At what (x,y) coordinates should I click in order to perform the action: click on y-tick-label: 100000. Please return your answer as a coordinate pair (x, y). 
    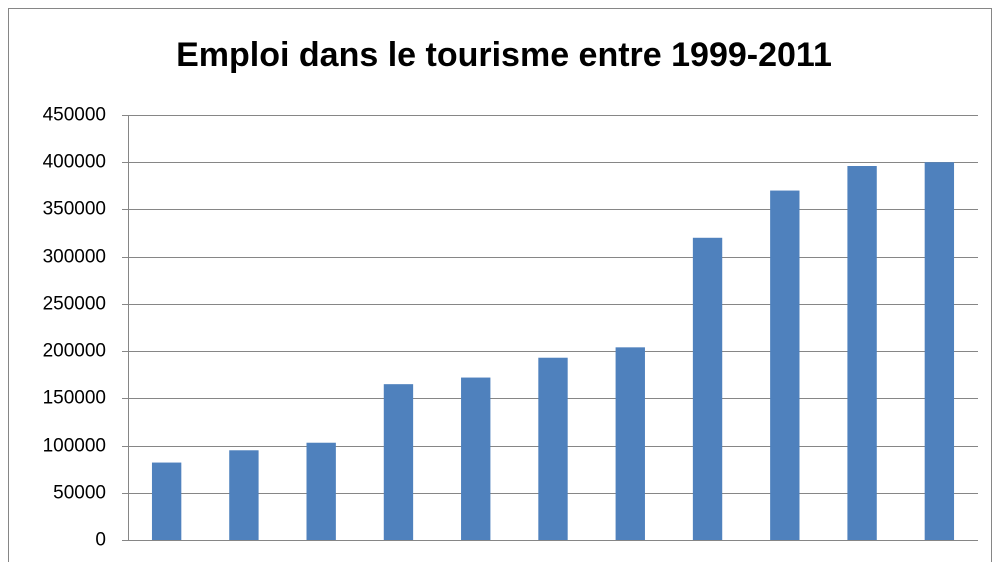
    Looking at the image, I should click on (74, 446).